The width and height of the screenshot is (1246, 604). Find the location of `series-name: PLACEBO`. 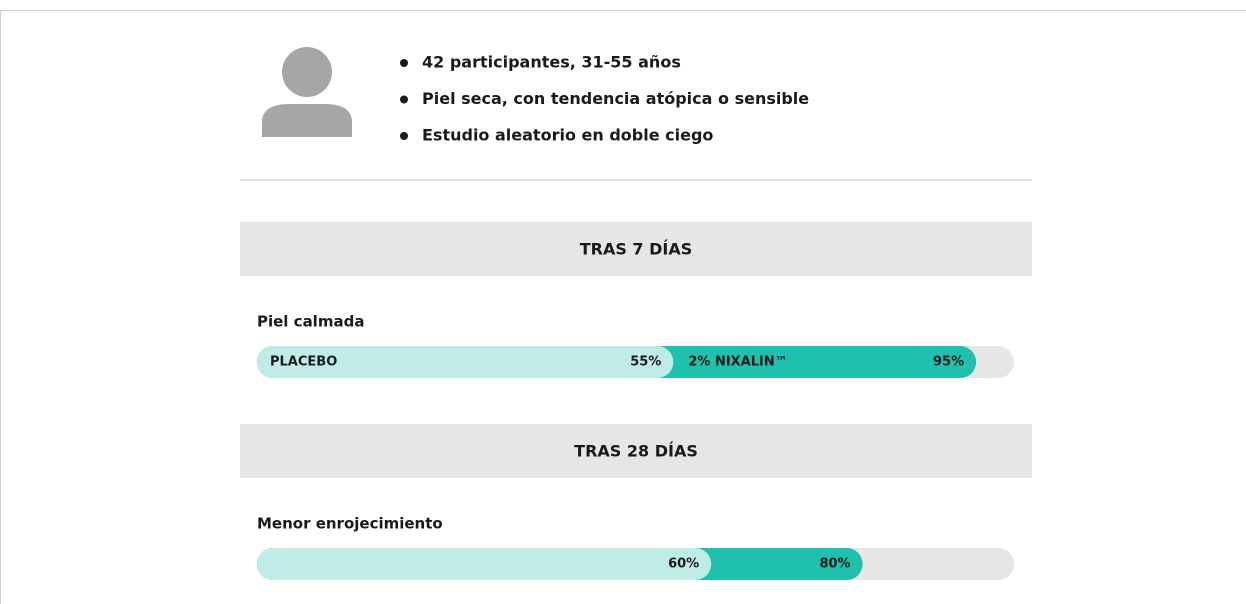

series-name: PLACEBO is located at coordinates (303, 362).